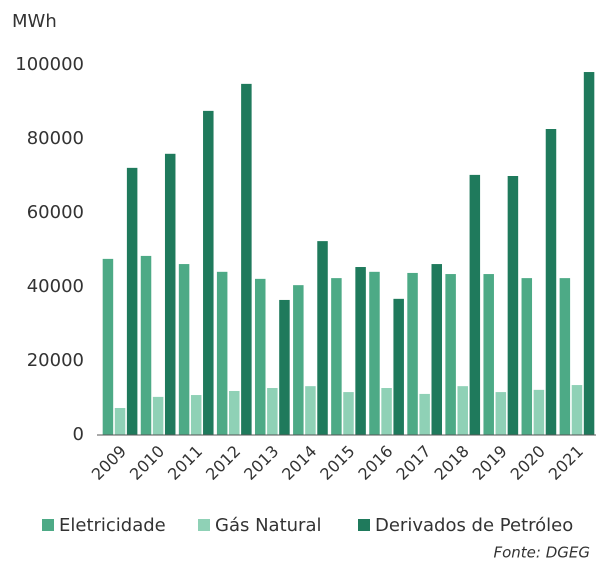 This screenshot has width=596, height=564. Describe the element at coordinates (147, 463) in the screenshot. I see `x-tick-label: 2010` at that location.